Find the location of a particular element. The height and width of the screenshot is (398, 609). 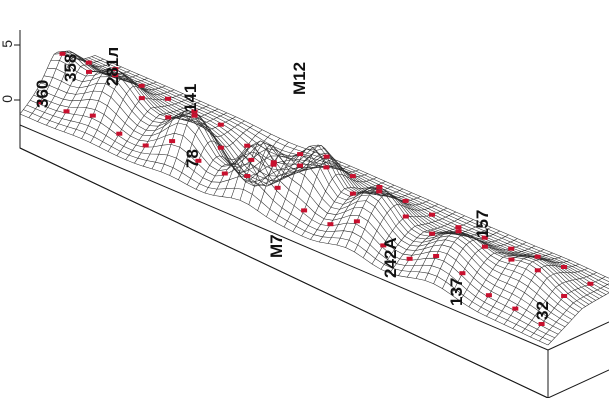

label-360: 360 is located at coordinates (42, 94).